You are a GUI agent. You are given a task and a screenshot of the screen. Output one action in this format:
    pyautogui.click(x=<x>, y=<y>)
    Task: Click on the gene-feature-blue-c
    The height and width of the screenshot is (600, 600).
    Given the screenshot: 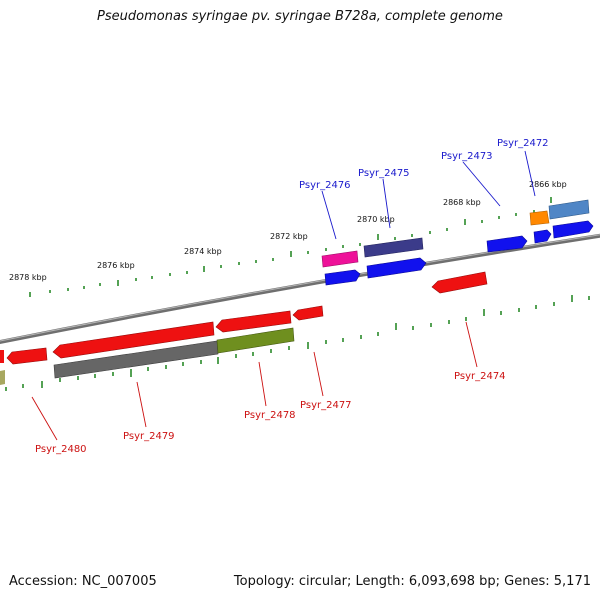 What is the action you would take?
    pyautogui.click(x=396, y=268)
    